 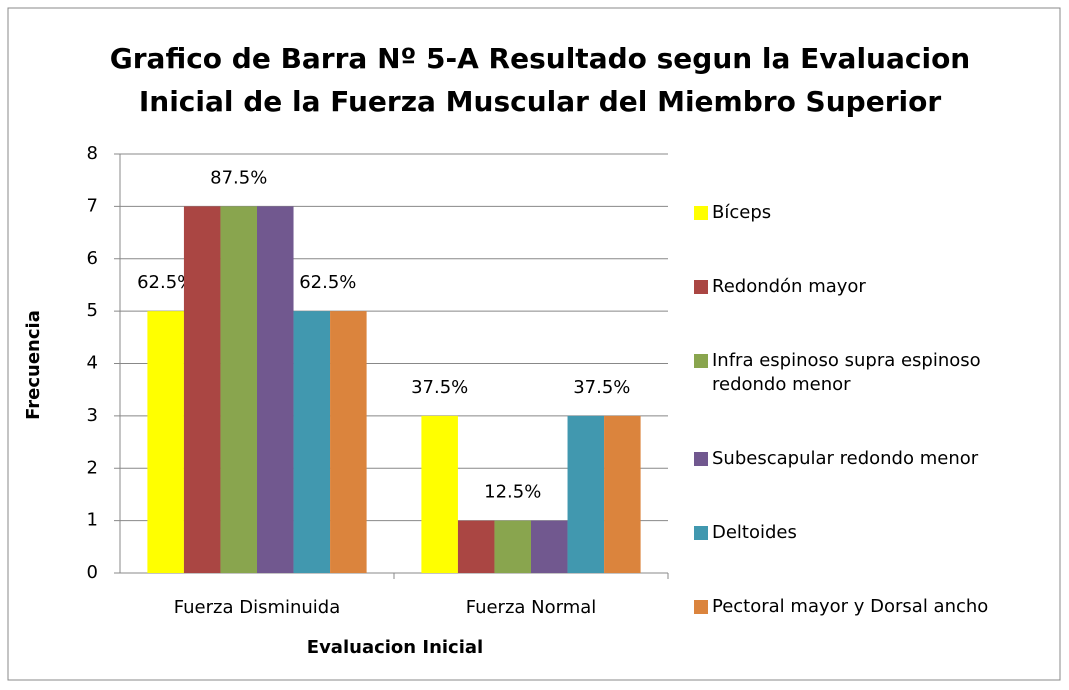 I want to click on data-label: 87.5%, so click(x=238, y=177).